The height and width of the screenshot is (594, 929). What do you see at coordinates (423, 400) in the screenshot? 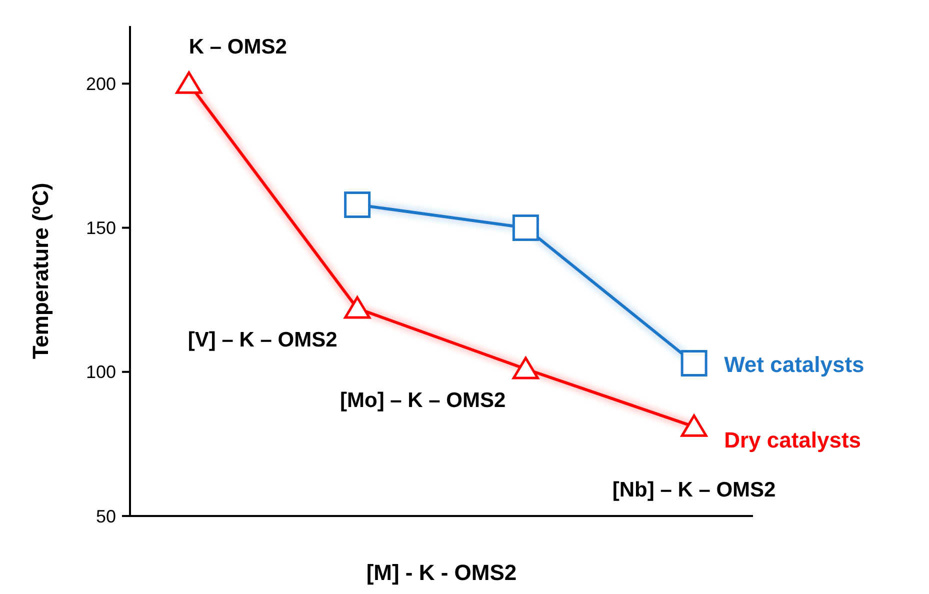
I see `annotation: [Mo] – K – OMS2` at bounding box center [423, 400].